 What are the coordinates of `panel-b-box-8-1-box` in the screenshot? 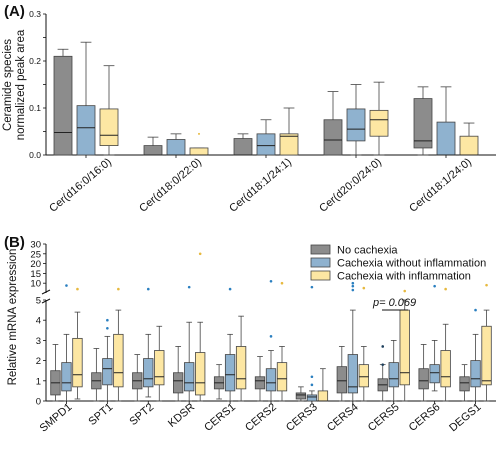 It's located at (393, 375).